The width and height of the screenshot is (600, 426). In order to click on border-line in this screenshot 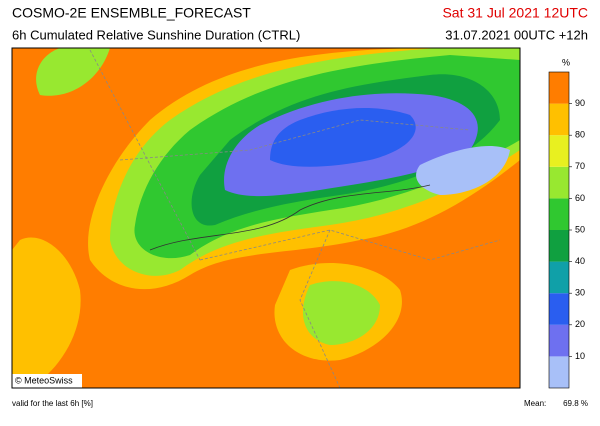, I will do `click(290, 217)`.